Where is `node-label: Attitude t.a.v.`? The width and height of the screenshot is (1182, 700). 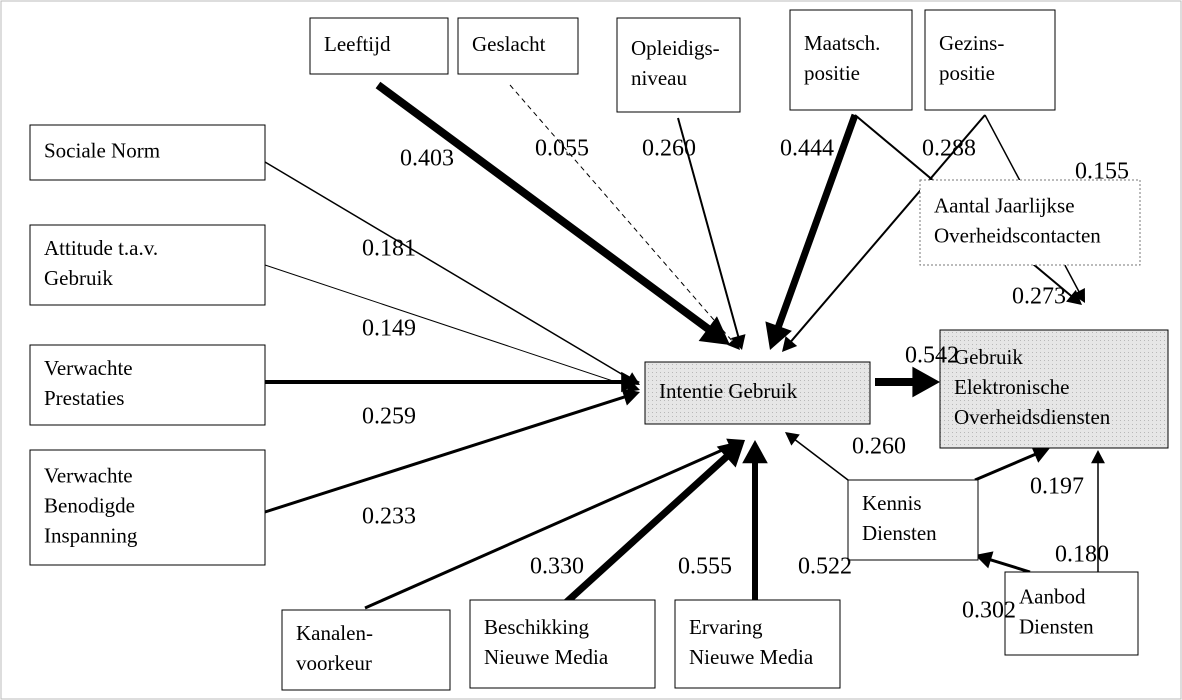
node-label: Attitude t.a.v. is located at coordinates (101, 248).